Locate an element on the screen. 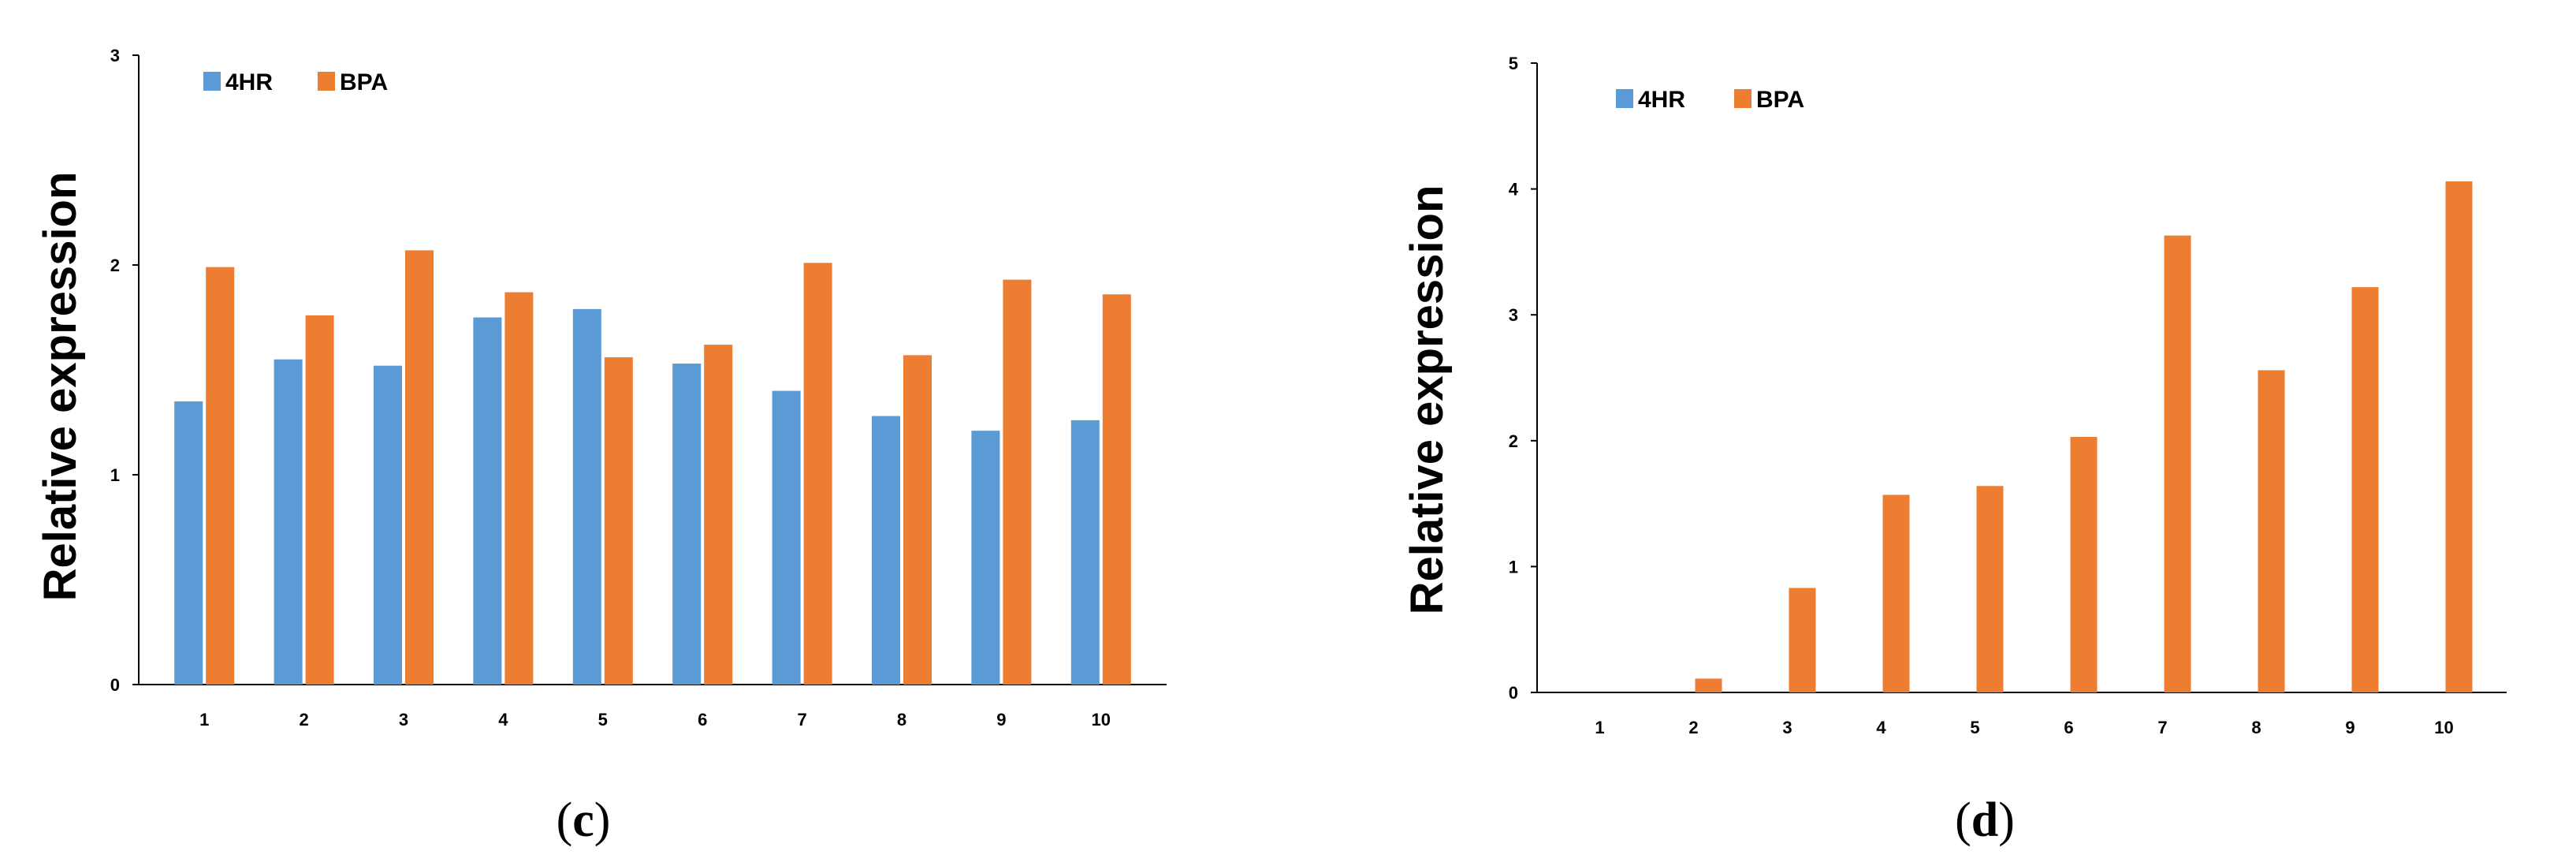  y-tick-label: 4 is located at coordinates (1514, 190).